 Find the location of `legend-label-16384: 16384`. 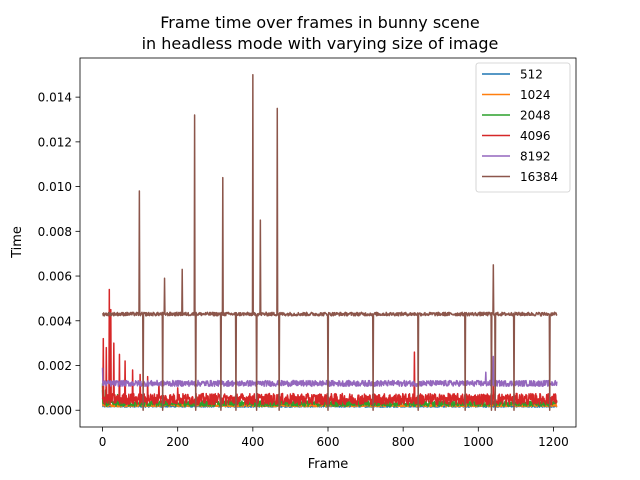

legend-label-16384: 16384 is located at coordinates (539, 177).